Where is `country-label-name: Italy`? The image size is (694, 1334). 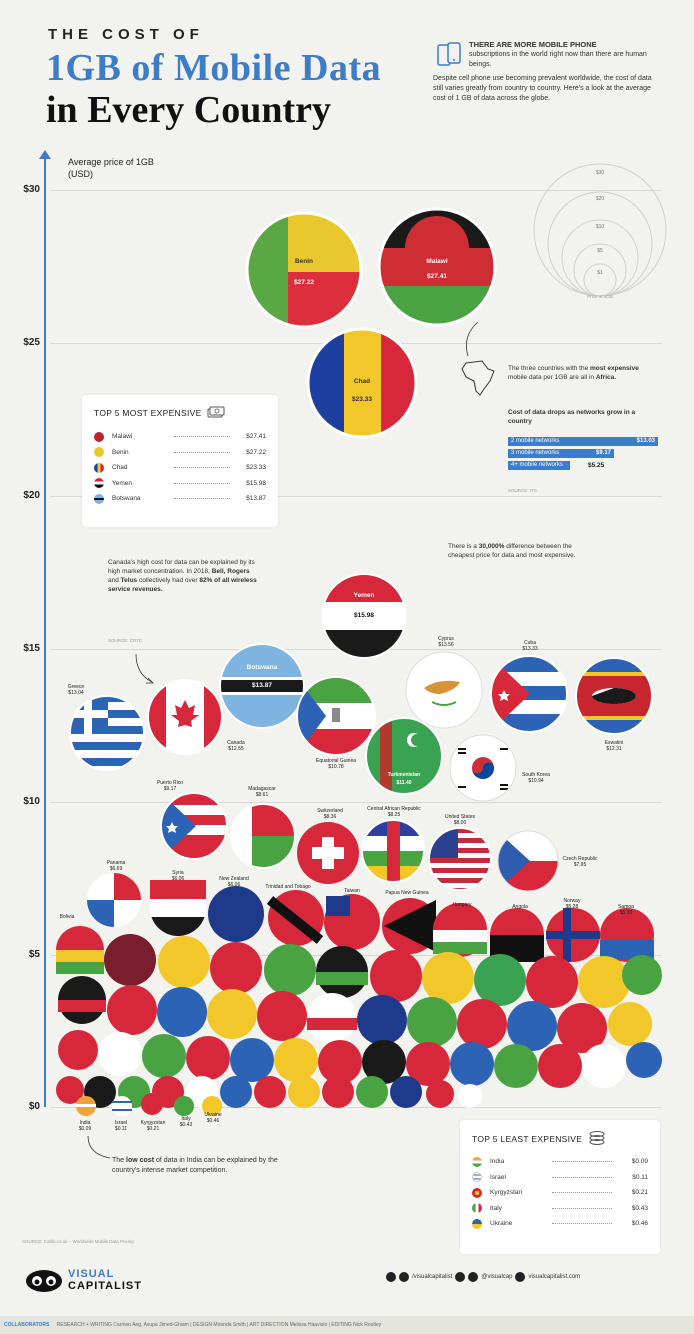
country-label-name: Italy is located at coordinates (186, 1119).